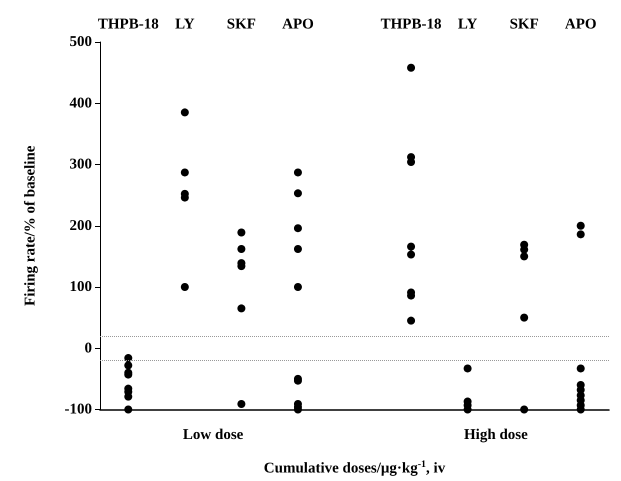  What do you see at coordinates (81, 42) in the screenshot?
I see `y-tick-label: 500` at bounding box center [81, 42].